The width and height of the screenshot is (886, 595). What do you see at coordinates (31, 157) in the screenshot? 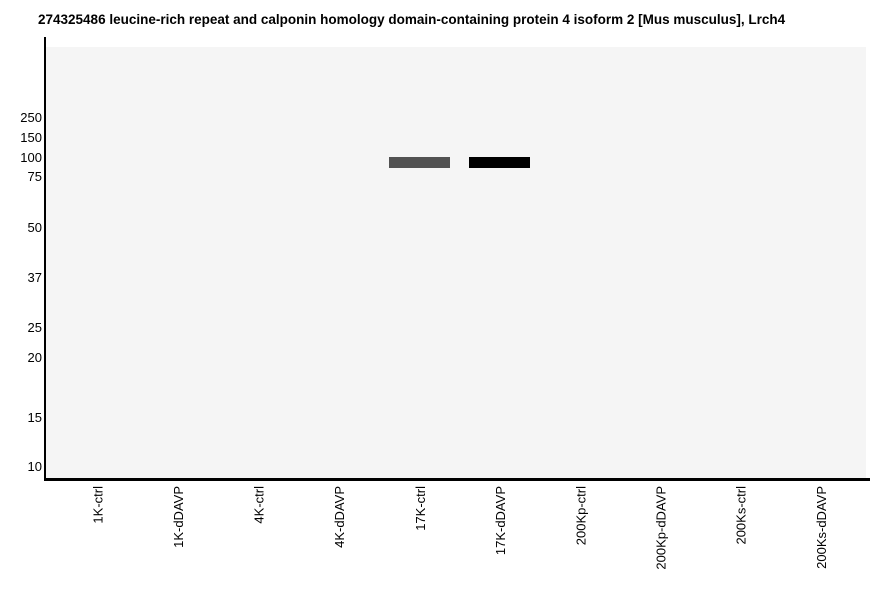
I see `y-tick-label: 100` at bounding box center [31, 157].